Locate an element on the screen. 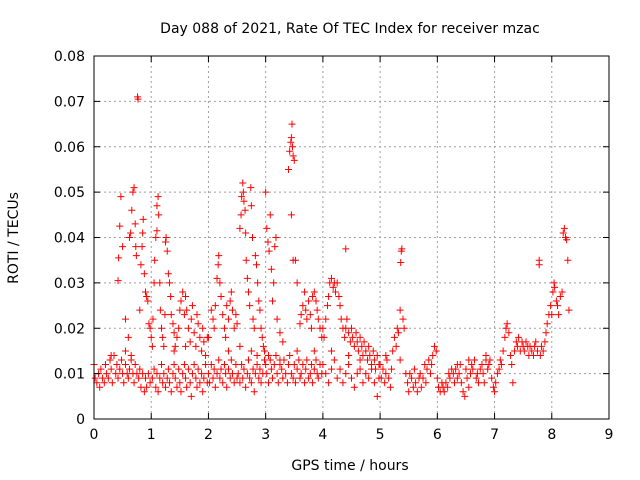 The image size is (640, 480). y-tick-label: 0.07 is located at coordinates (69, 102).